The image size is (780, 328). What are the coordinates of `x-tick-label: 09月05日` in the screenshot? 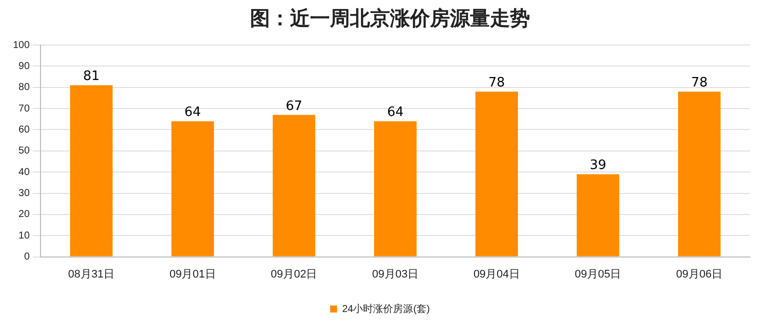 It's located at (598, 274).